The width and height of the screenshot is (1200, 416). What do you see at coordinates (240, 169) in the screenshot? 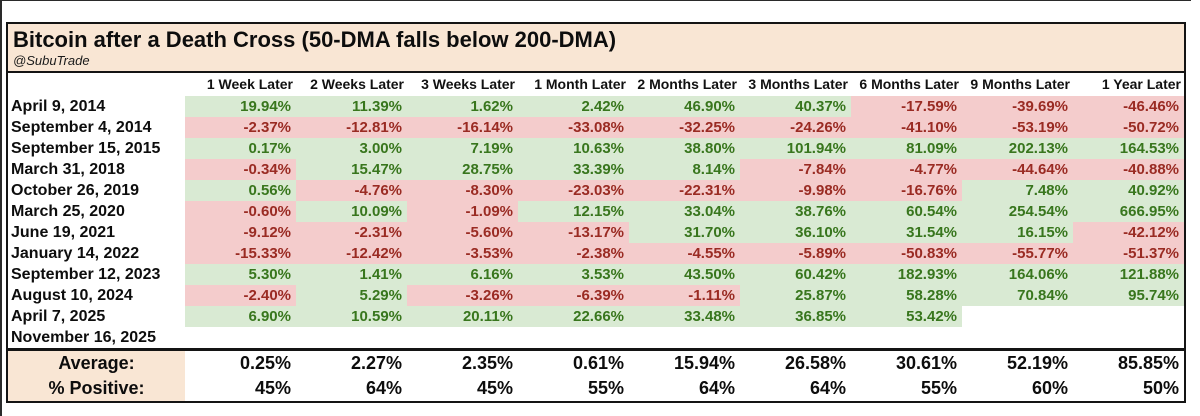
I see `table-cell: -0.34%` at bounding box center [240, 169].